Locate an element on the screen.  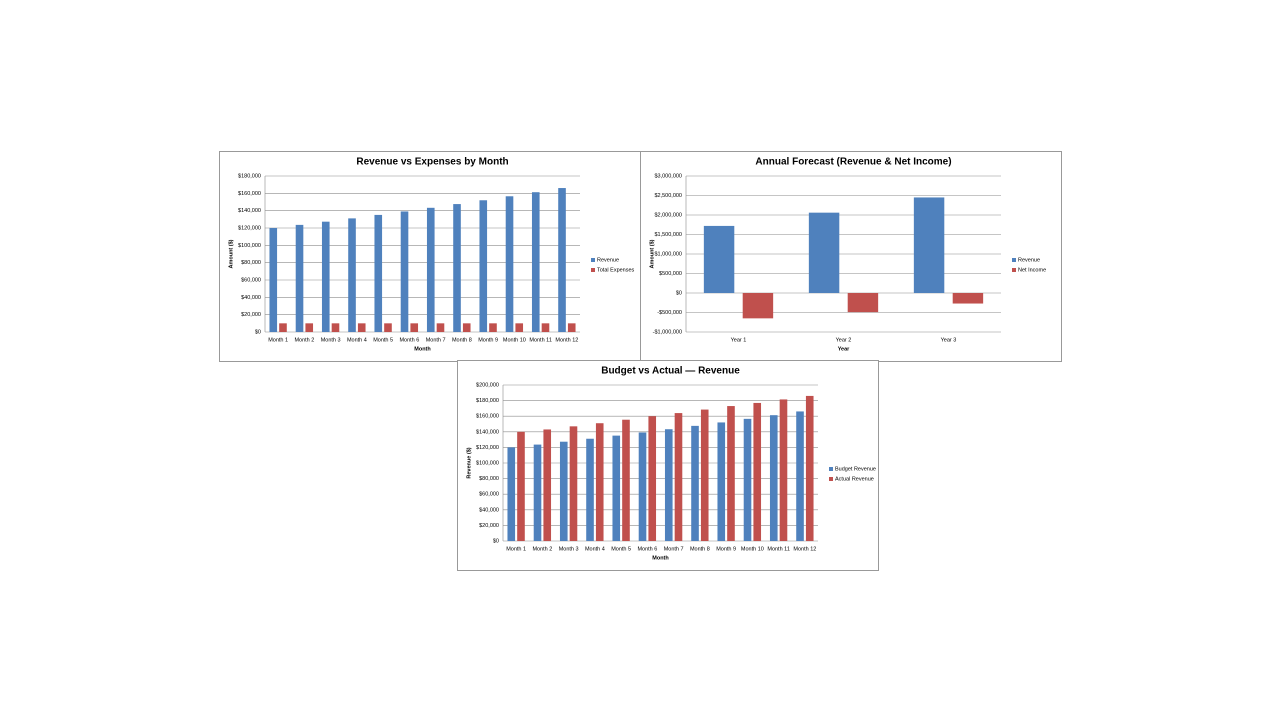
panel-border is located at coordinates (851, 256).